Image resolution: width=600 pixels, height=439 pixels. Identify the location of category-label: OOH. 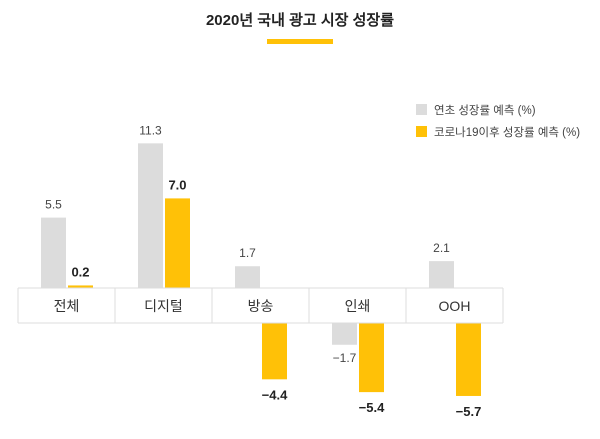
(455, 306).